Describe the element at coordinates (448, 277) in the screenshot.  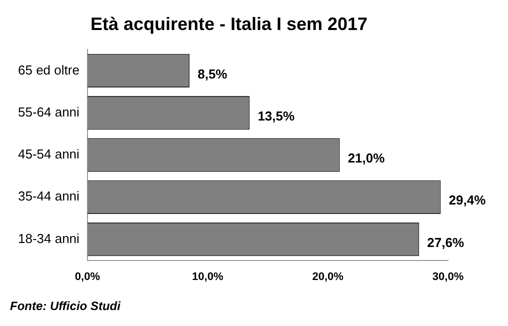
I see `x-tick-label: 30,0%` at that location.